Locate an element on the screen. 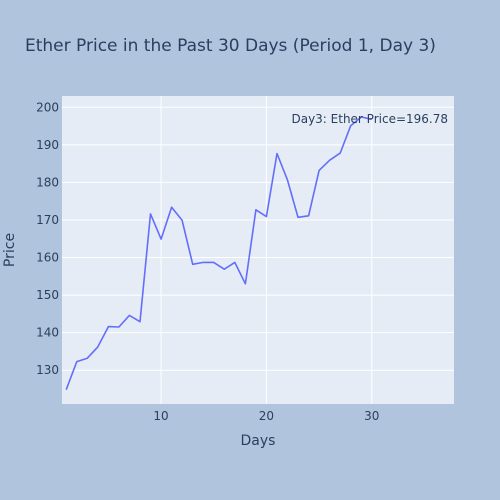 Image resolution: width=500 pixels, height=500 pixels. y-tick-label: 190 is located at coordinates (47, 145).